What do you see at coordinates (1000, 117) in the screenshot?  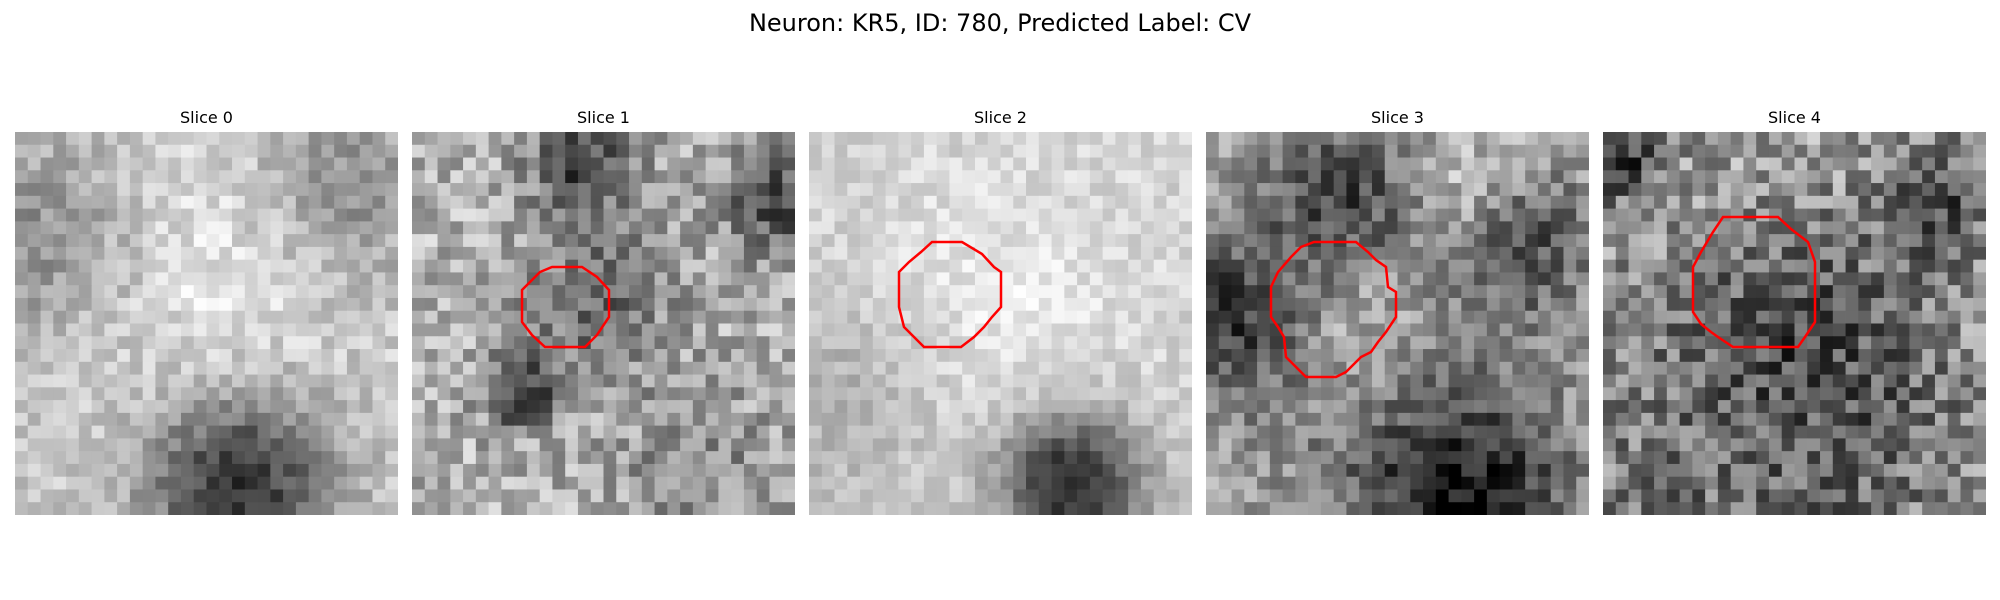 I see `slice-title: Slice 2` at bounding box center [1000, 117].